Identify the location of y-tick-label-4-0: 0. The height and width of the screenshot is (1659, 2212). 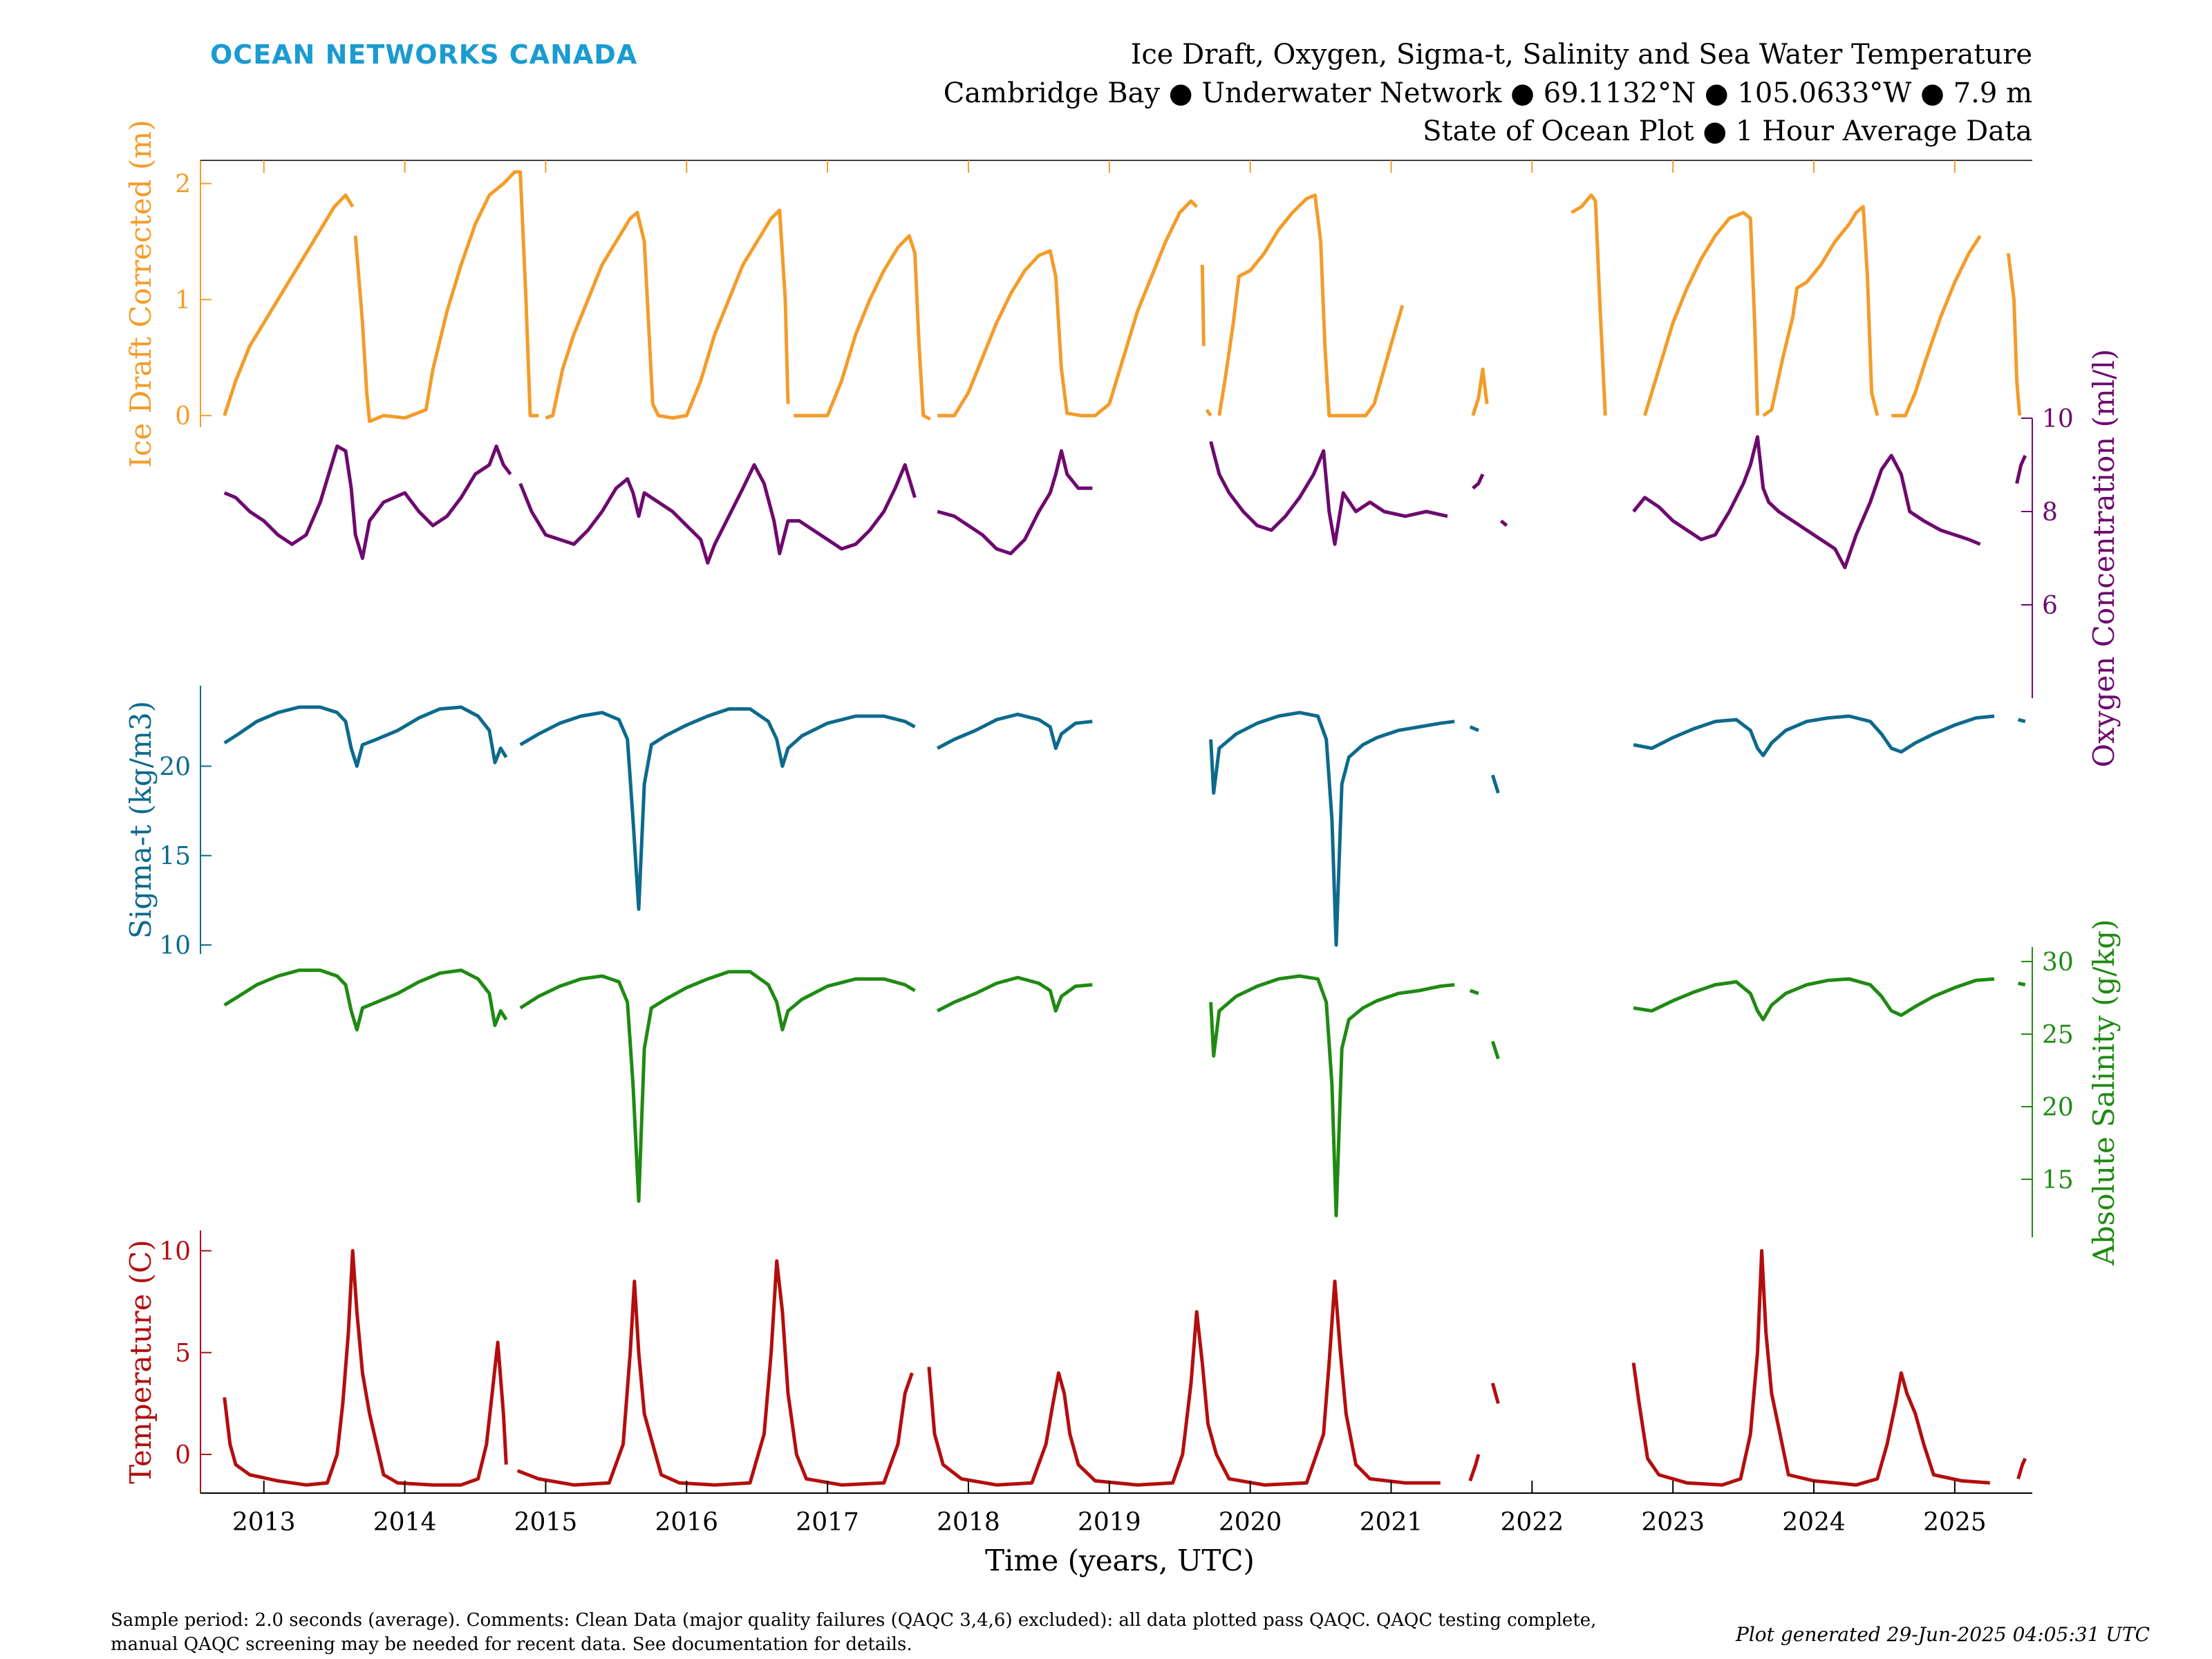
(183, 1455).